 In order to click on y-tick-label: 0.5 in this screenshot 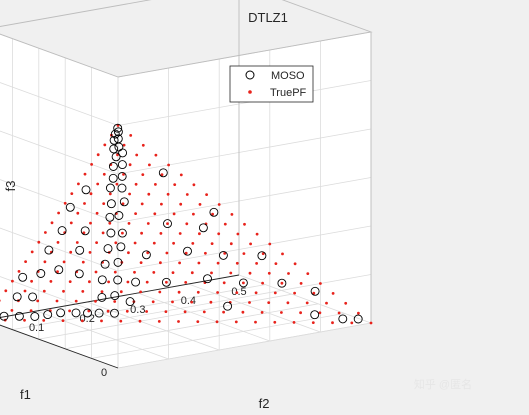, I will do `click(238, 292)`.